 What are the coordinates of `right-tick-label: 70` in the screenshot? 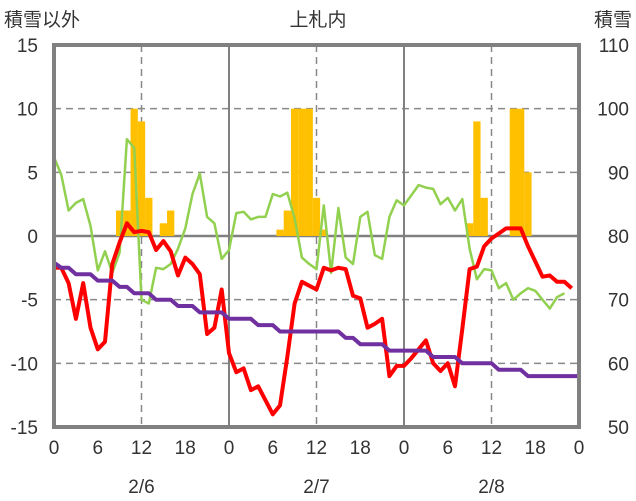 It's located at (618, 301).